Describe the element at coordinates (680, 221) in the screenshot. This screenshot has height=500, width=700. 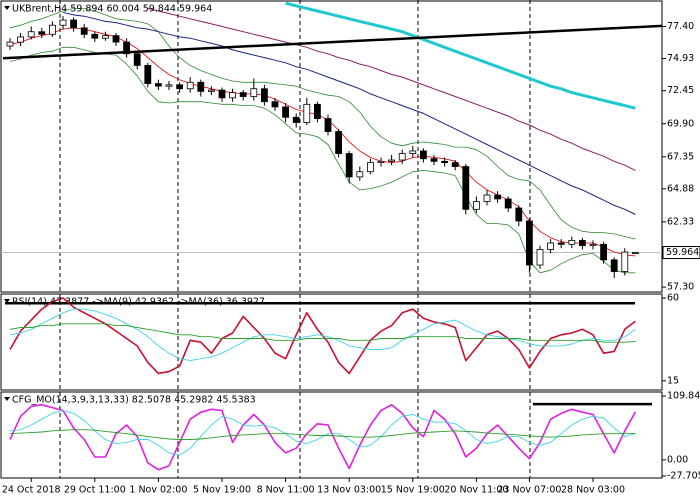
I see `y-tick-label: 62.33` at that location.